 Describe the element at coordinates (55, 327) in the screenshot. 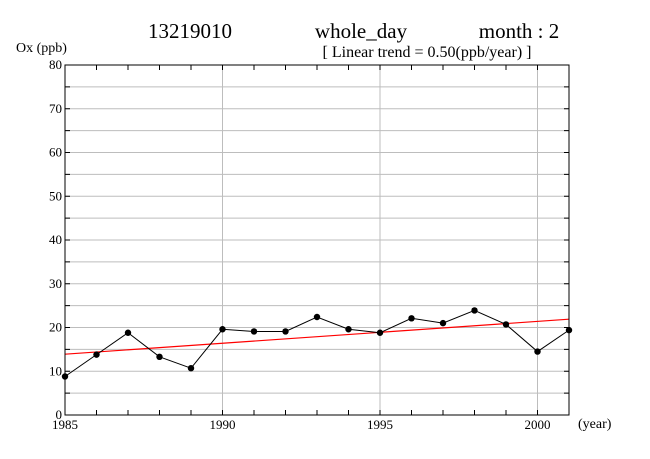

I see `y-tick-label: 20` at that location.